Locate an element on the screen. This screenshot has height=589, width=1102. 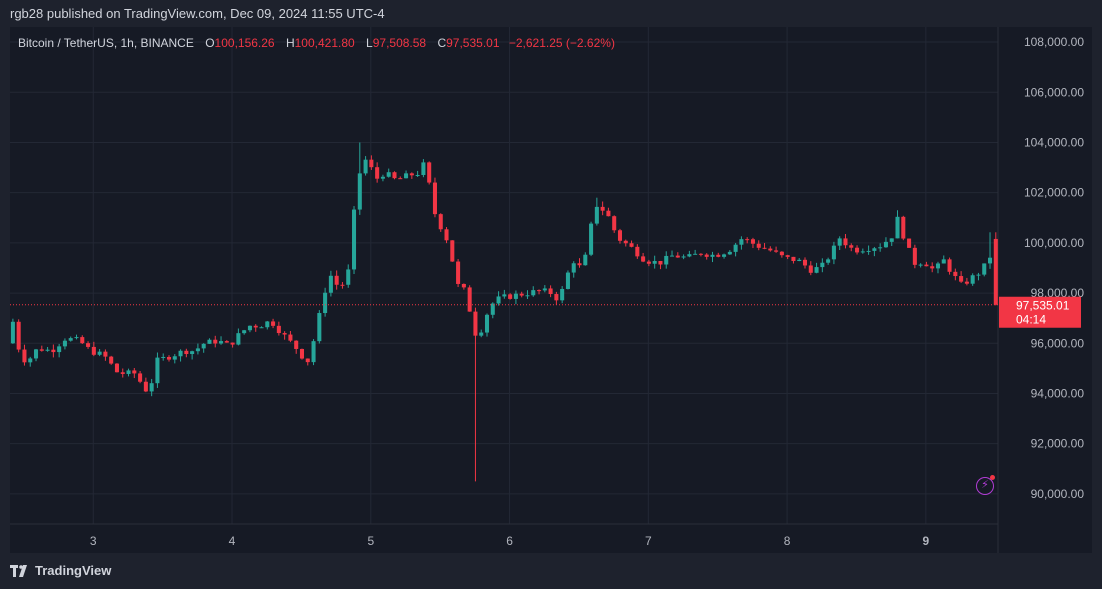
y-tick-label: 90,000.00 is located at coordinates (1058, 494).